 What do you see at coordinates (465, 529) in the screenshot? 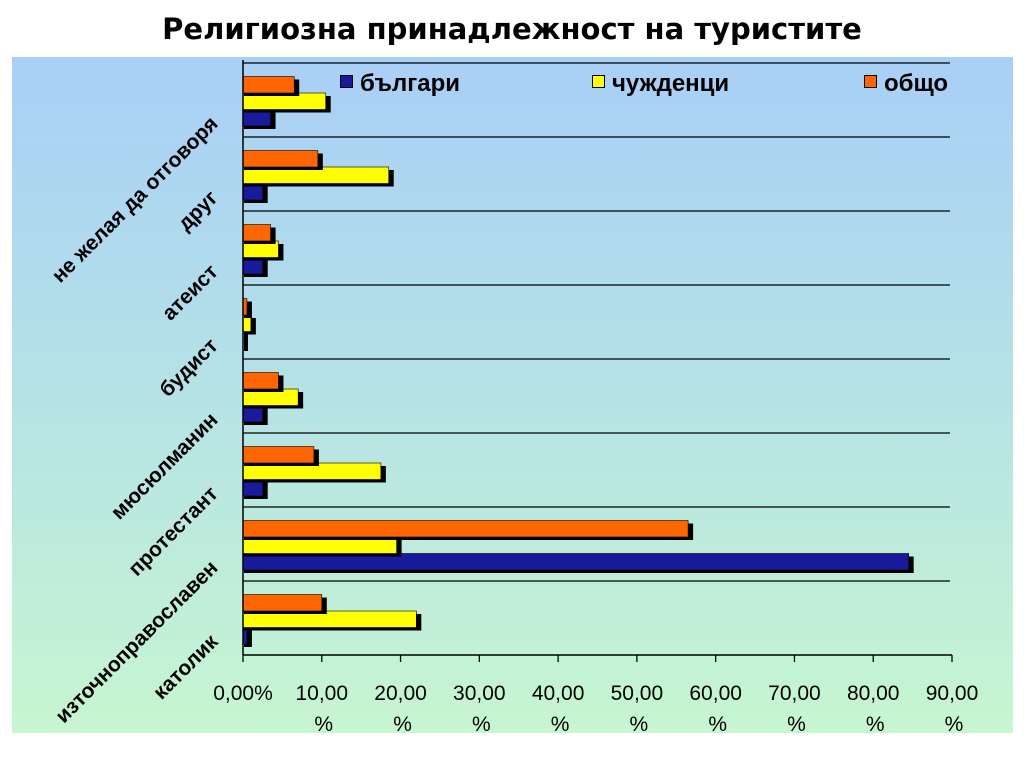
I see `bar-общо-източноправославен` at bounding box center [465, 529].